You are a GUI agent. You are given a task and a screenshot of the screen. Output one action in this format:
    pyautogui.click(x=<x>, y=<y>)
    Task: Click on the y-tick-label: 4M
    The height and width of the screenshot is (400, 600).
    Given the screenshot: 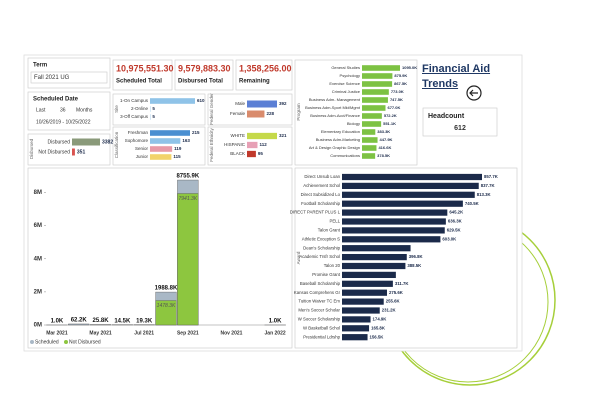 What is the action you would take?
    pyautogui.click(x=38, y=259)
    